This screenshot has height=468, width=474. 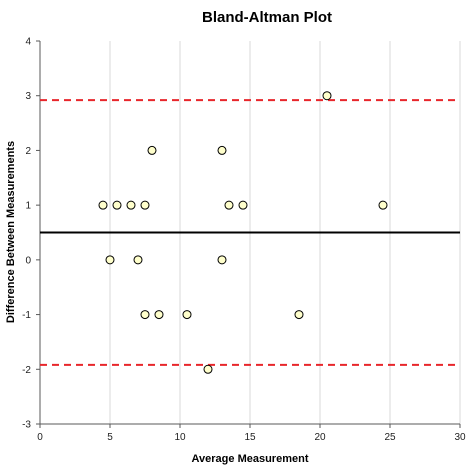 I want to click on x-tick-label: 10, so click(x=180, y=437).